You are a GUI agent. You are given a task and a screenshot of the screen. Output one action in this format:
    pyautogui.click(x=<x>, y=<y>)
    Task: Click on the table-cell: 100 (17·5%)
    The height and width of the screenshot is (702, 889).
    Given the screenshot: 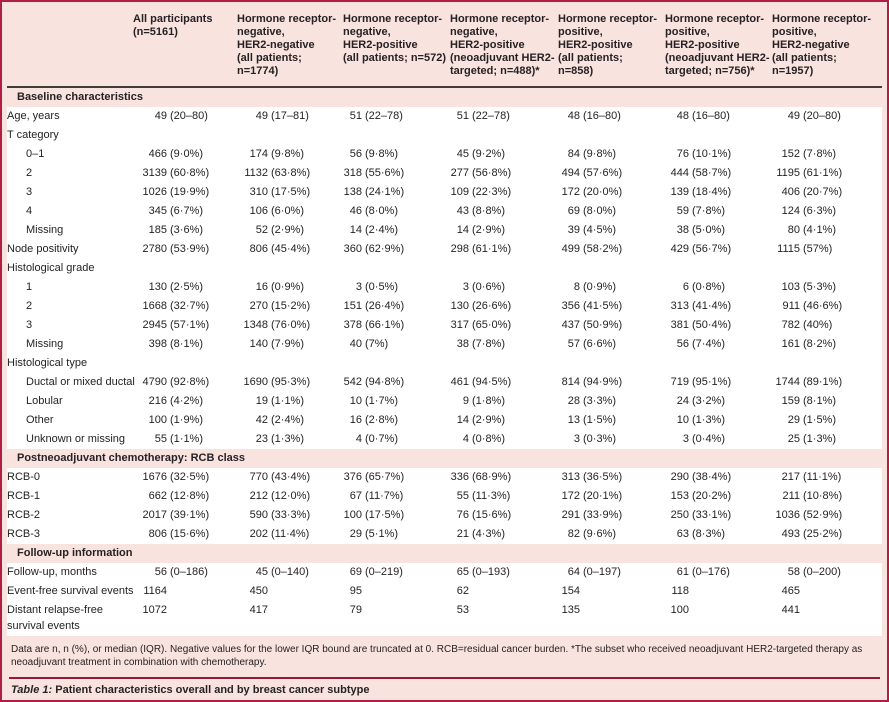 What is the action you would take?
    pyautogui.click(x=396, y=515)
    